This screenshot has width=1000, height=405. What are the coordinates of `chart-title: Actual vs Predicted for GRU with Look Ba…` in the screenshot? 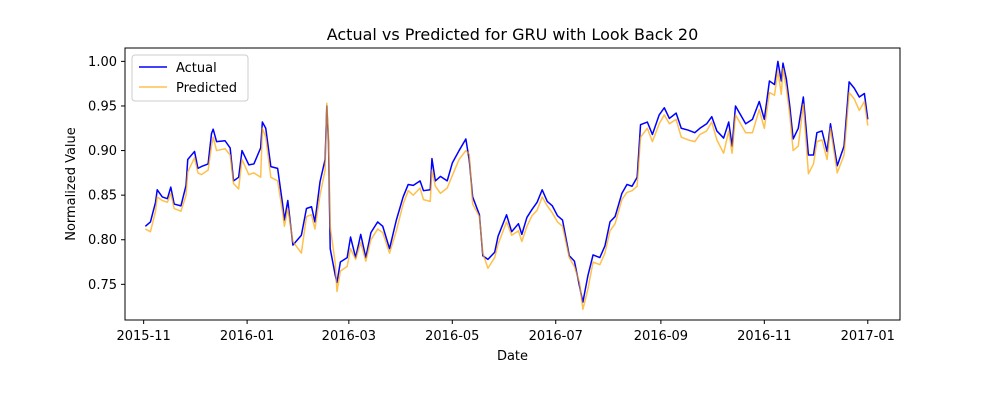 It's located at (513, 34).